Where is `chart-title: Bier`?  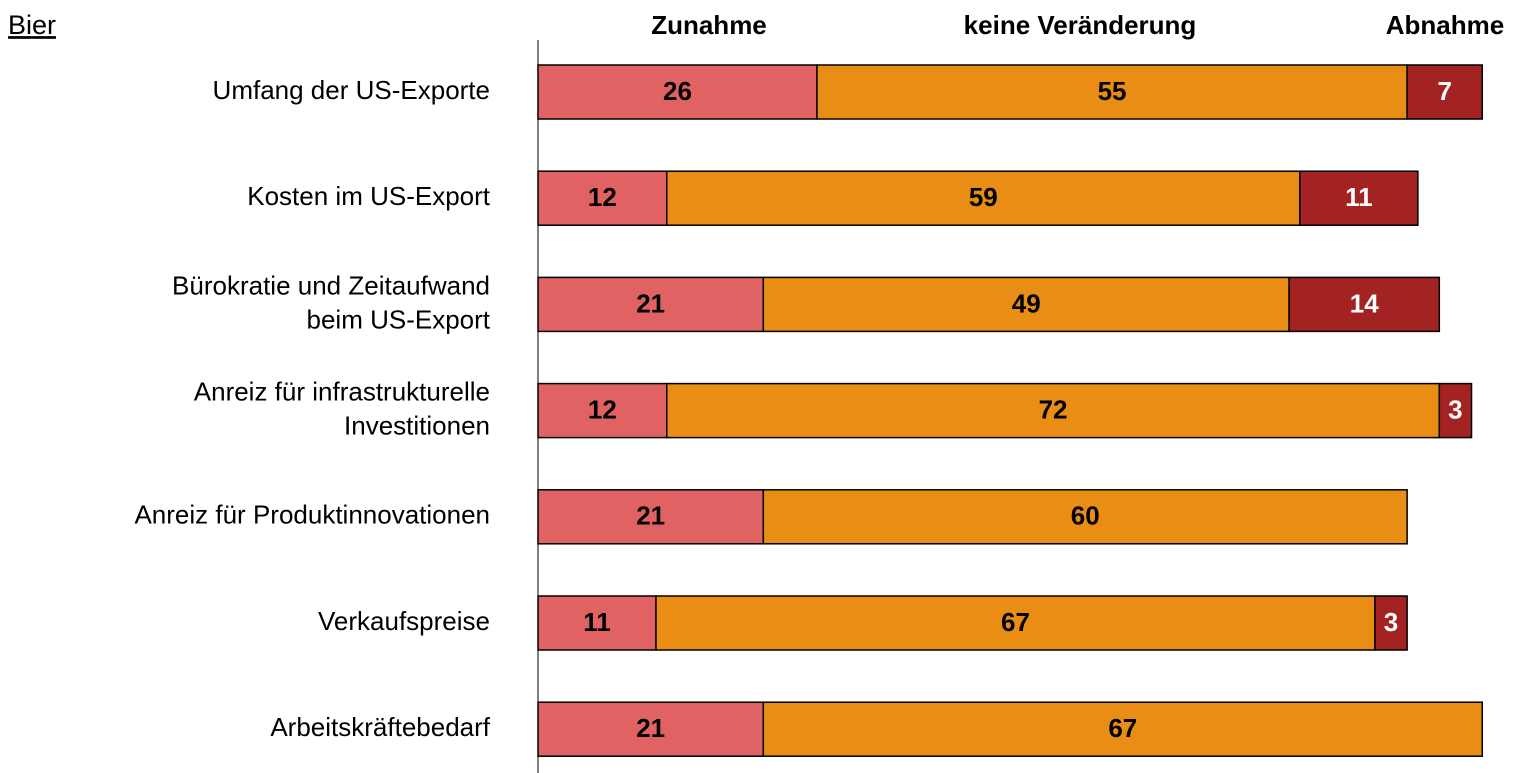 chart-title: Bier is located at coordinates (32, 25).